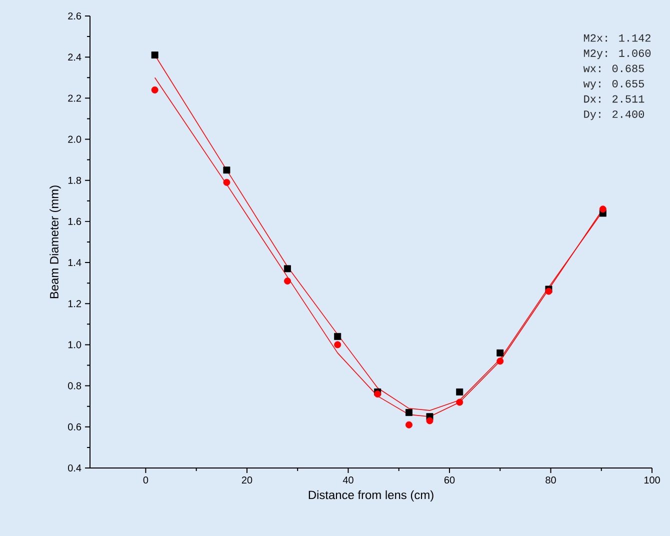  What do you see at coordinates (652, 480) in the screenshot?
I see `x-tick-label: 100` at bounding box center [652, 480].